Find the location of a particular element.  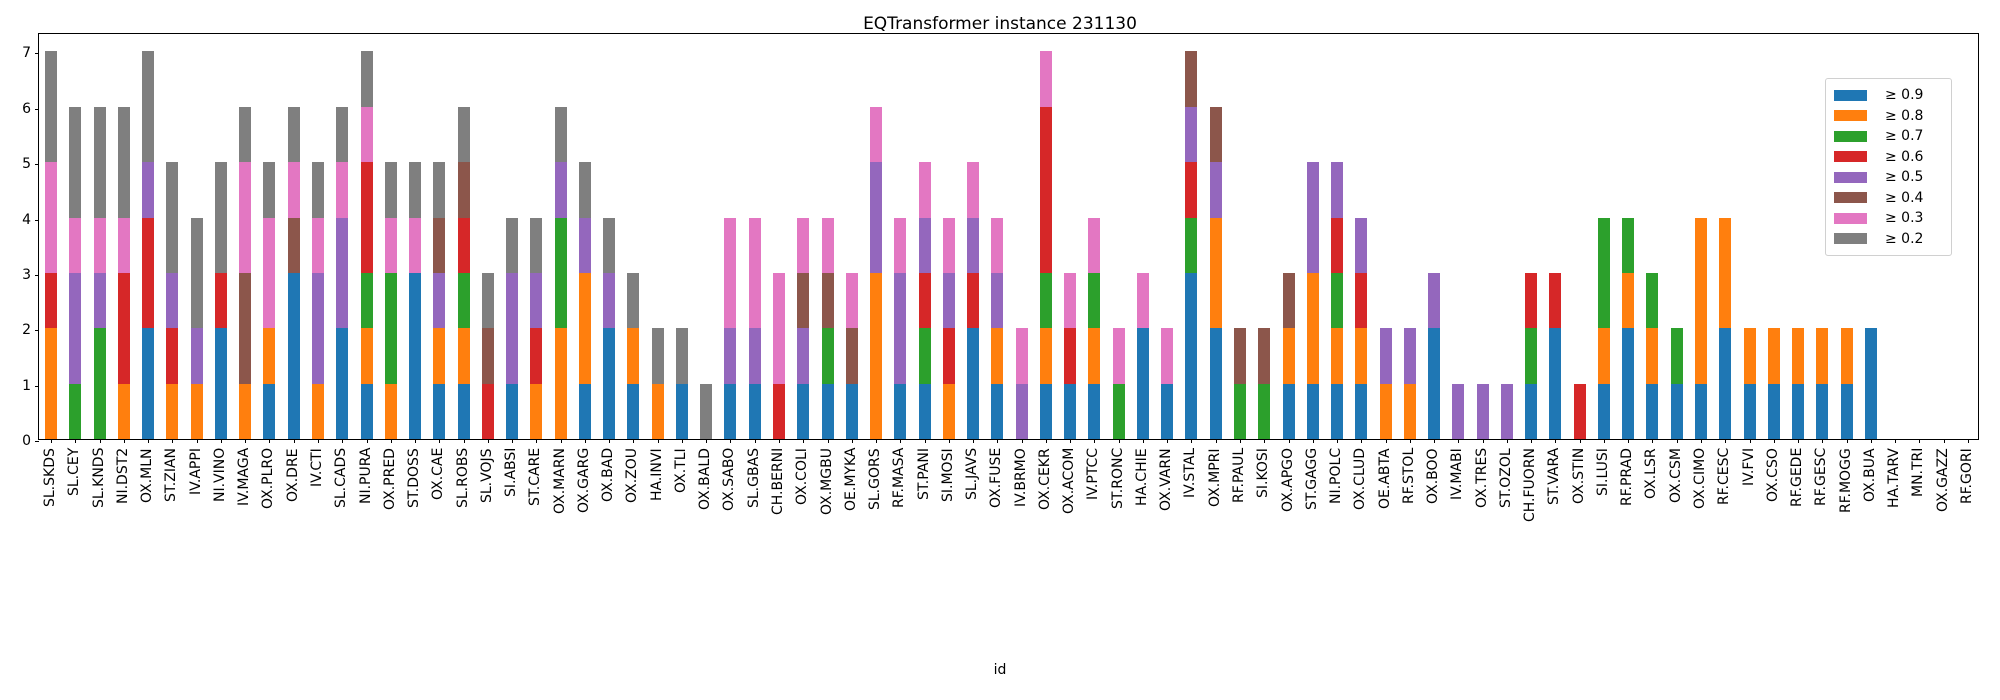

x-tick-label: ST.VARA is located at coordinates (1554, 476).